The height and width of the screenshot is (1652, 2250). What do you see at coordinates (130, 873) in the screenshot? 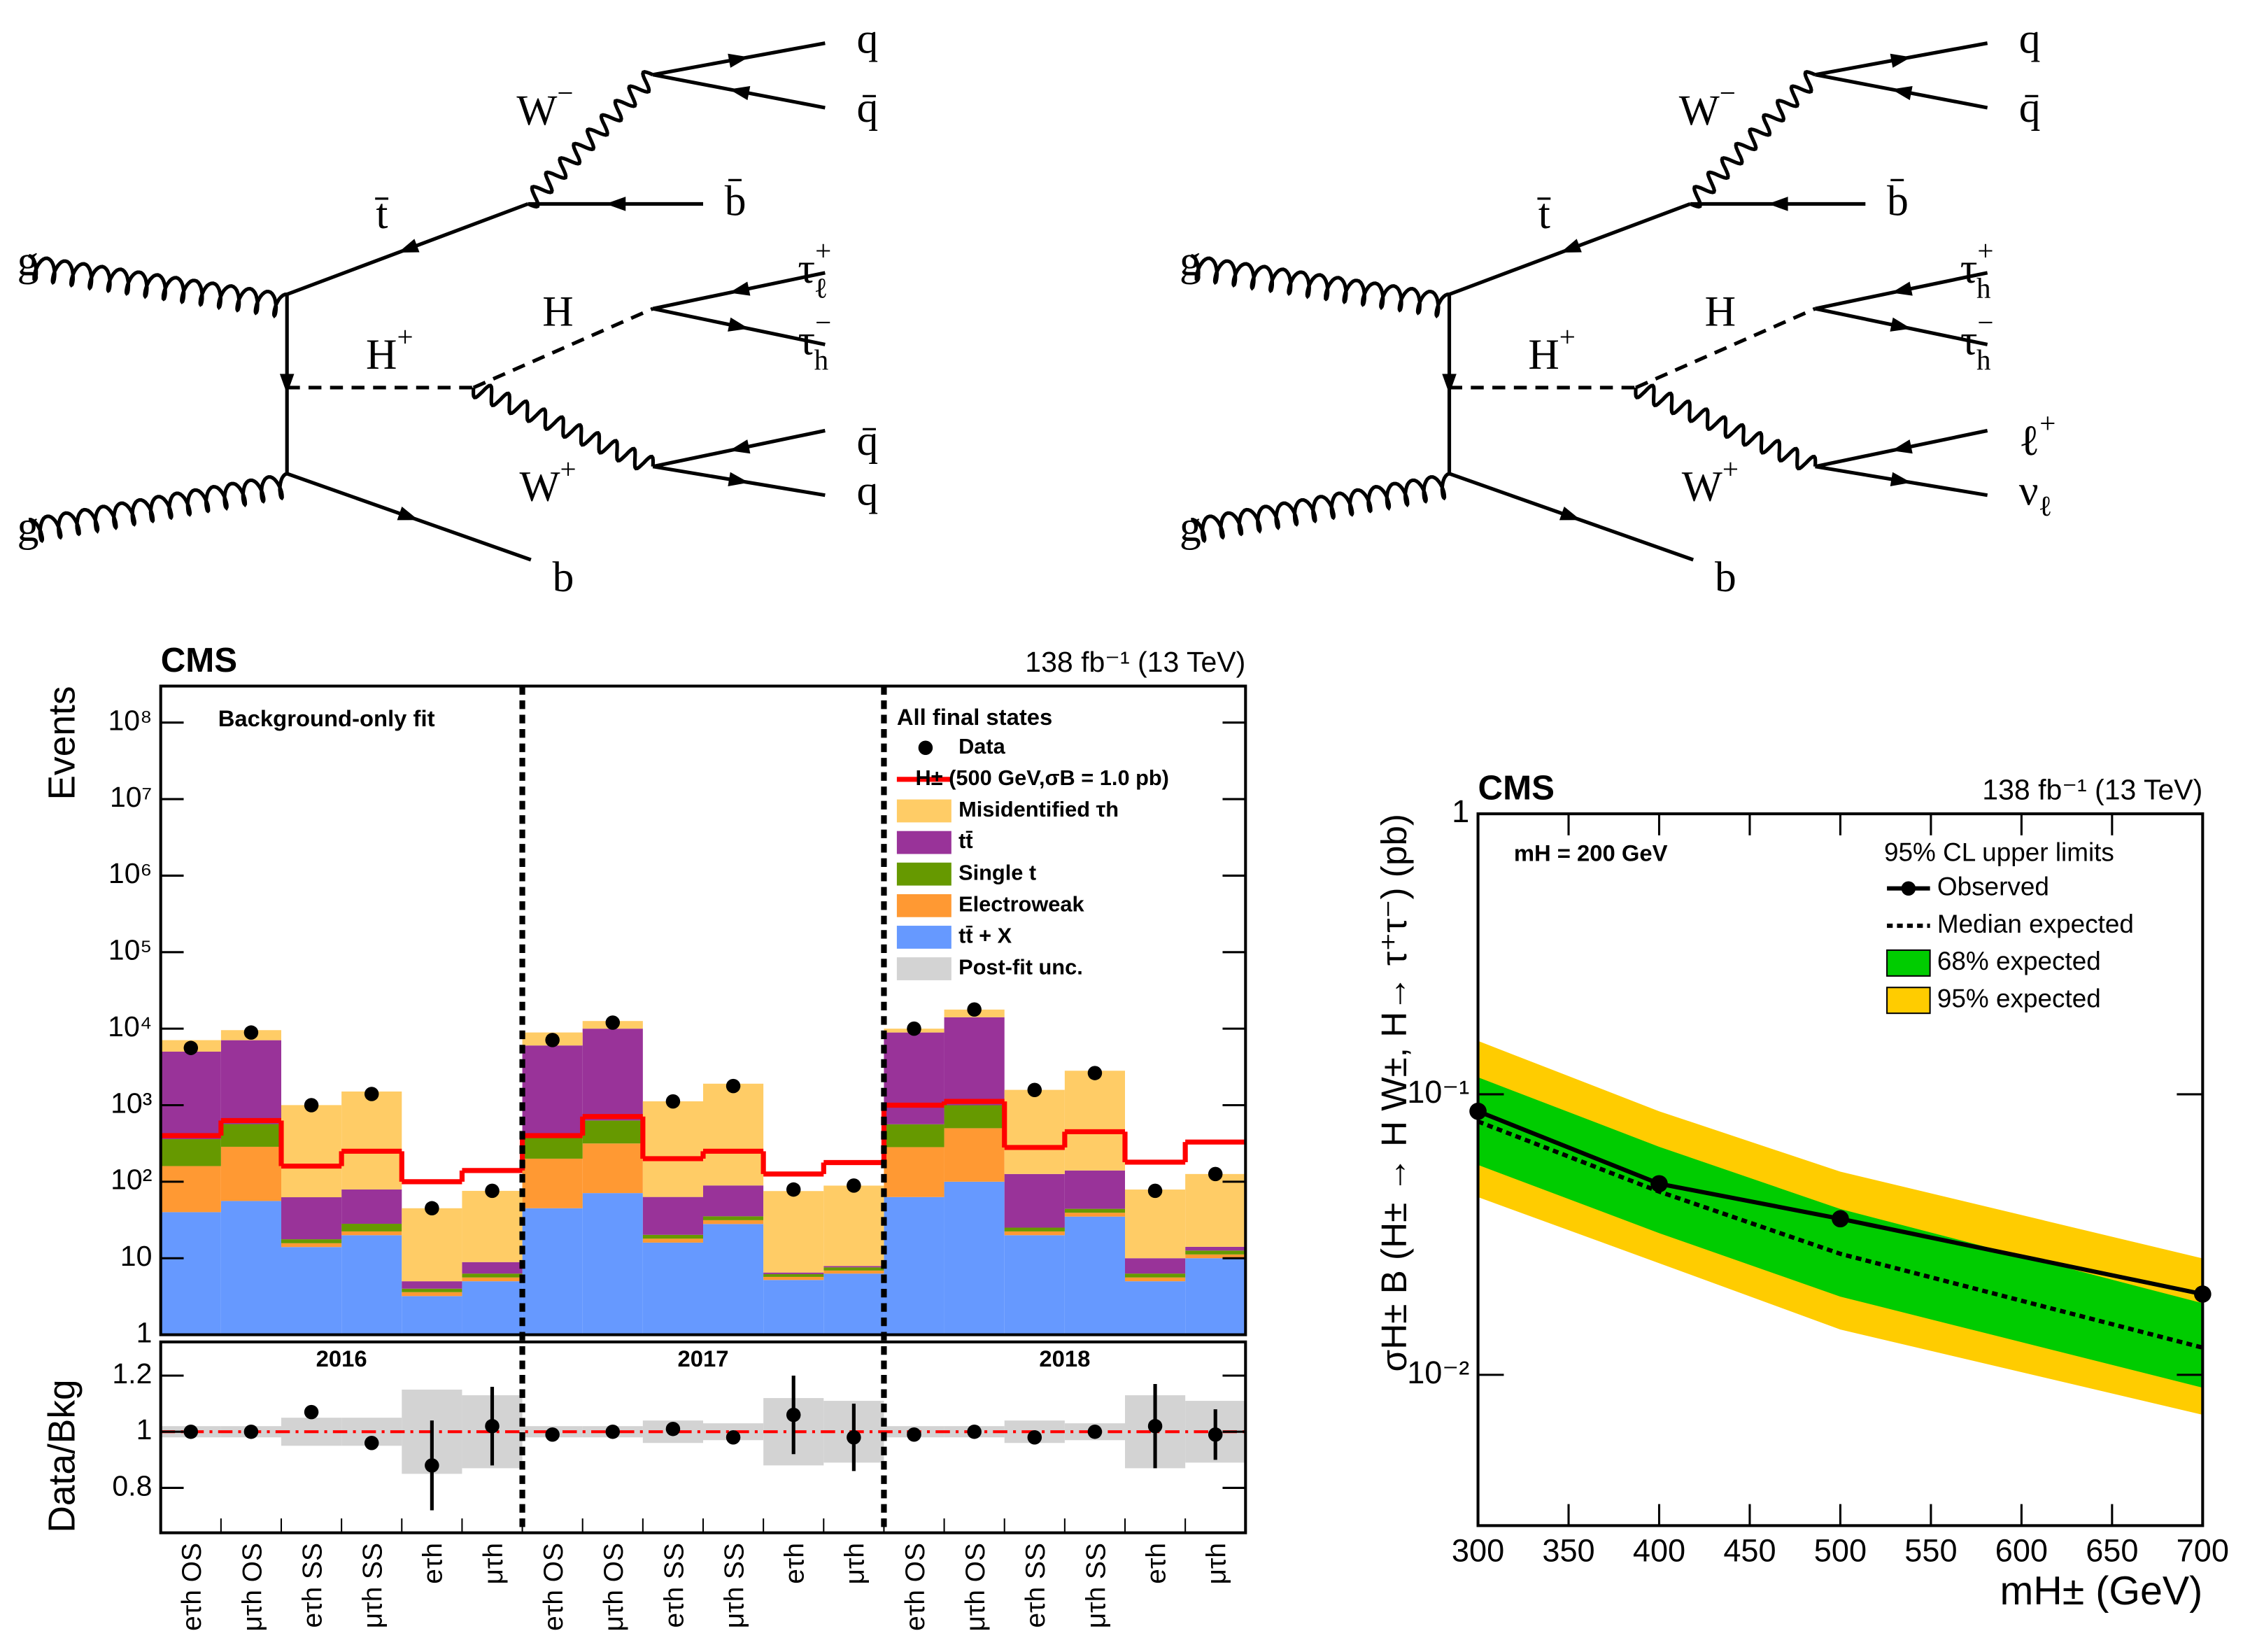
I see `y-tick-label: 10⁶` at bounding box center [130, 873].